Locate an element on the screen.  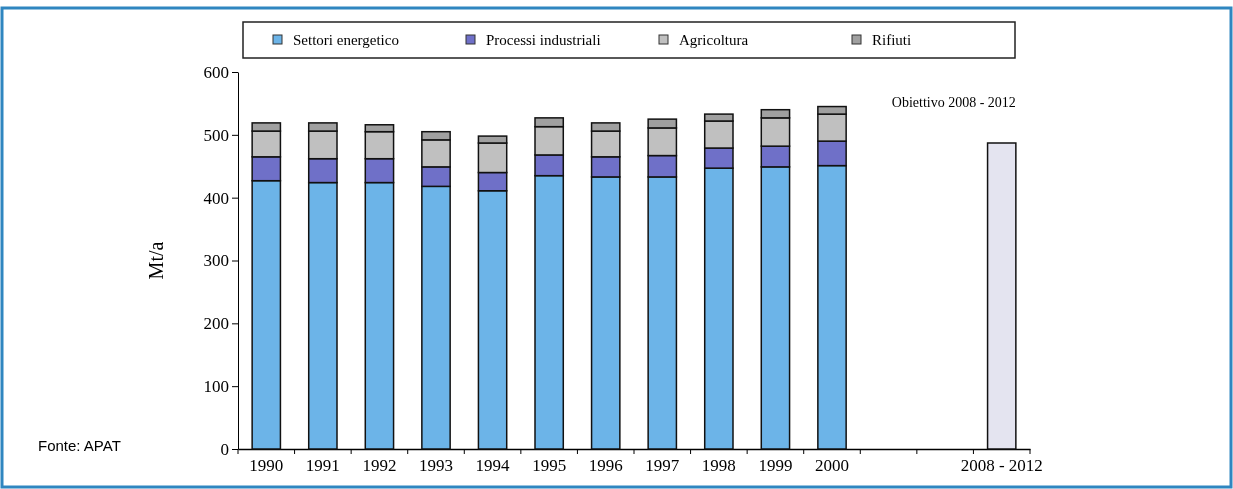
source-note: Fonte: APAT is located at coordinates (79, 445).